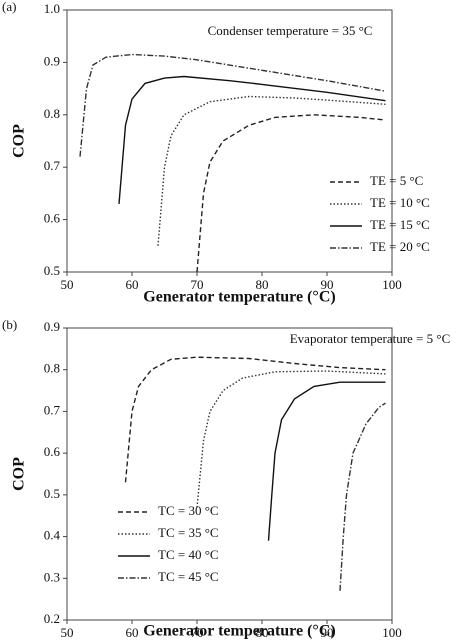 The image size is (474, 642). I want to click on legend-label: TC = 30 °C, so click(188, 510).